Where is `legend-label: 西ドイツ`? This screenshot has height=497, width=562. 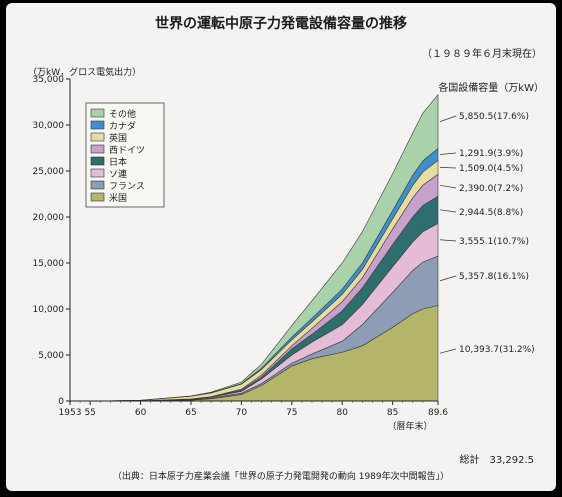
legend-label: 西ドイツ is located at coordinates (127, 150).